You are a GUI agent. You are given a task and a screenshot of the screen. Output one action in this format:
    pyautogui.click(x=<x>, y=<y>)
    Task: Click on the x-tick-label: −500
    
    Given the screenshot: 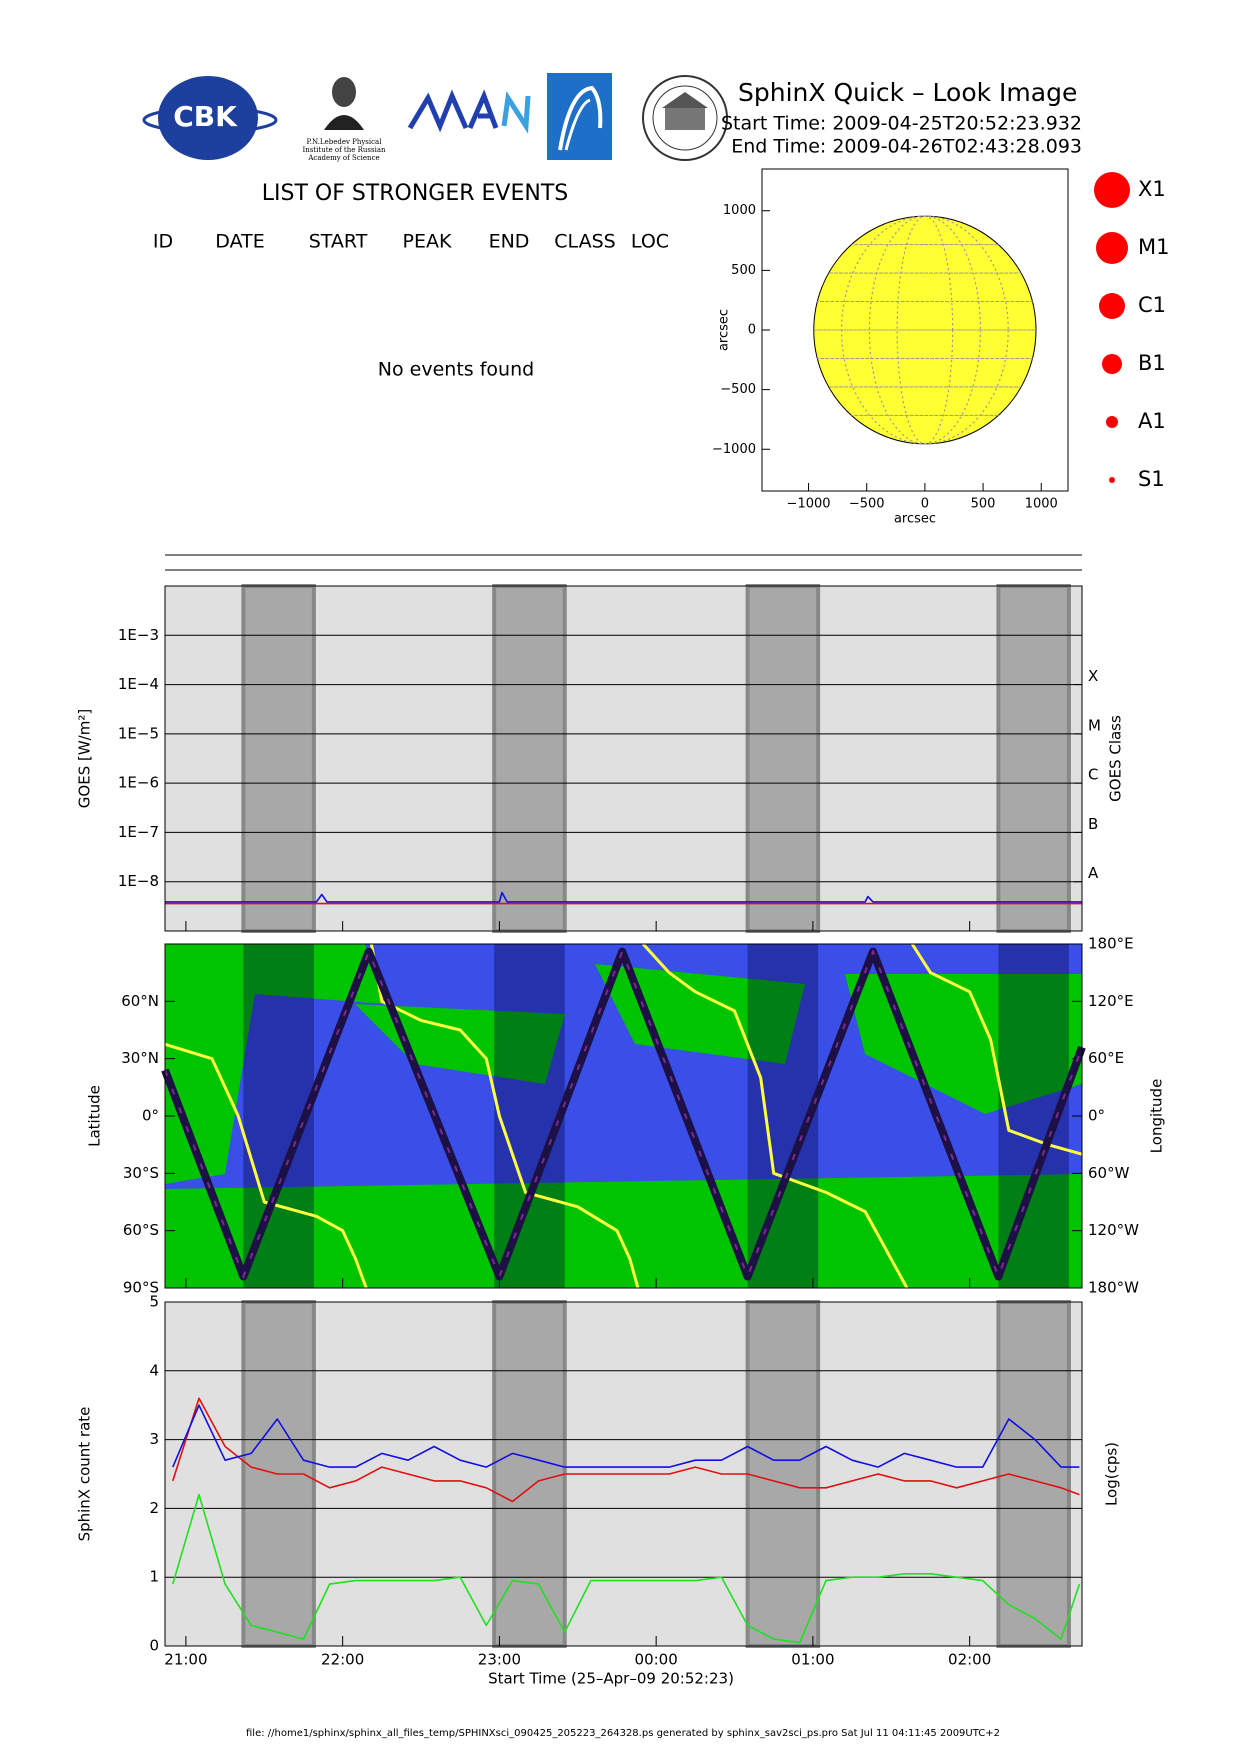 What is the action you would take?
    pyautogui.click(x=867, y=504)
    